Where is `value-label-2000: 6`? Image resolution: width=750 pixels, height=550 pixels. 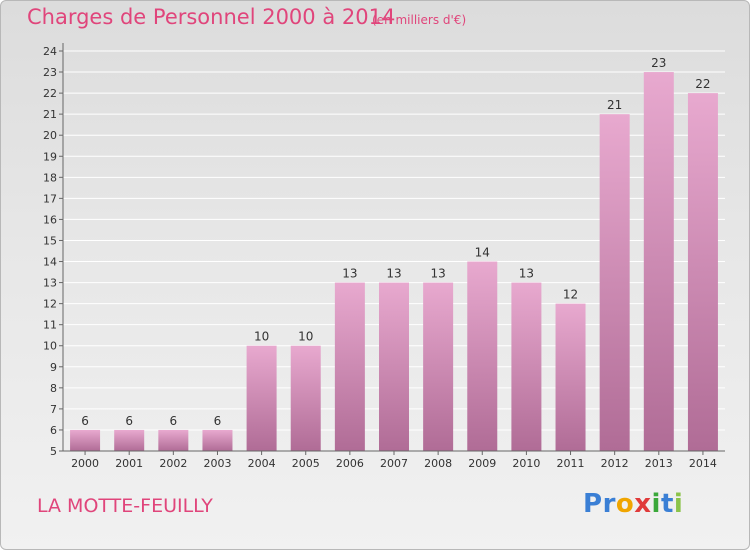
value-label-2000: 6 is located at coordinates (85, 421).